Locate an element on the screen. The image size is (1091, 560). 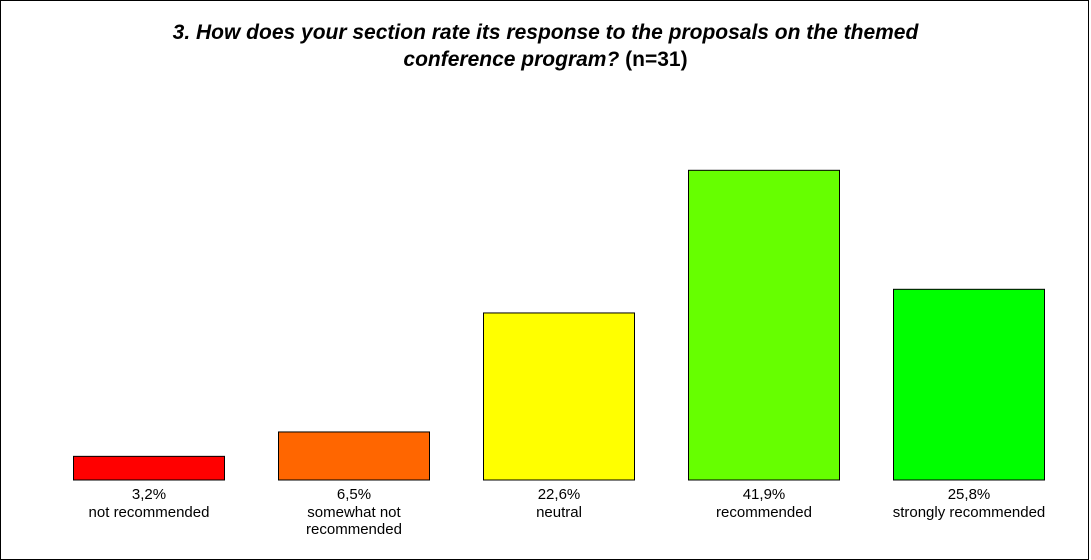
category-label-4-line-0: strongly recommended is located at coordinates (969, 512).